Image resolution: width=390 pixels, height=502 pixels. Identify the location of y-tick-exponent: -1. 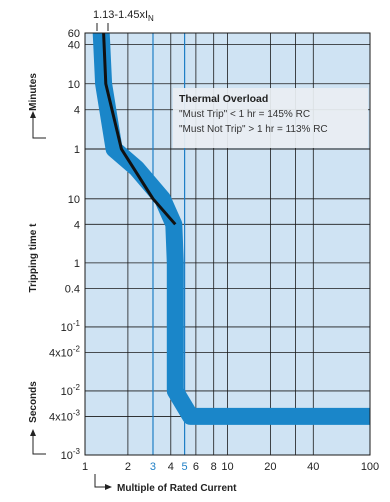
(77, 323).